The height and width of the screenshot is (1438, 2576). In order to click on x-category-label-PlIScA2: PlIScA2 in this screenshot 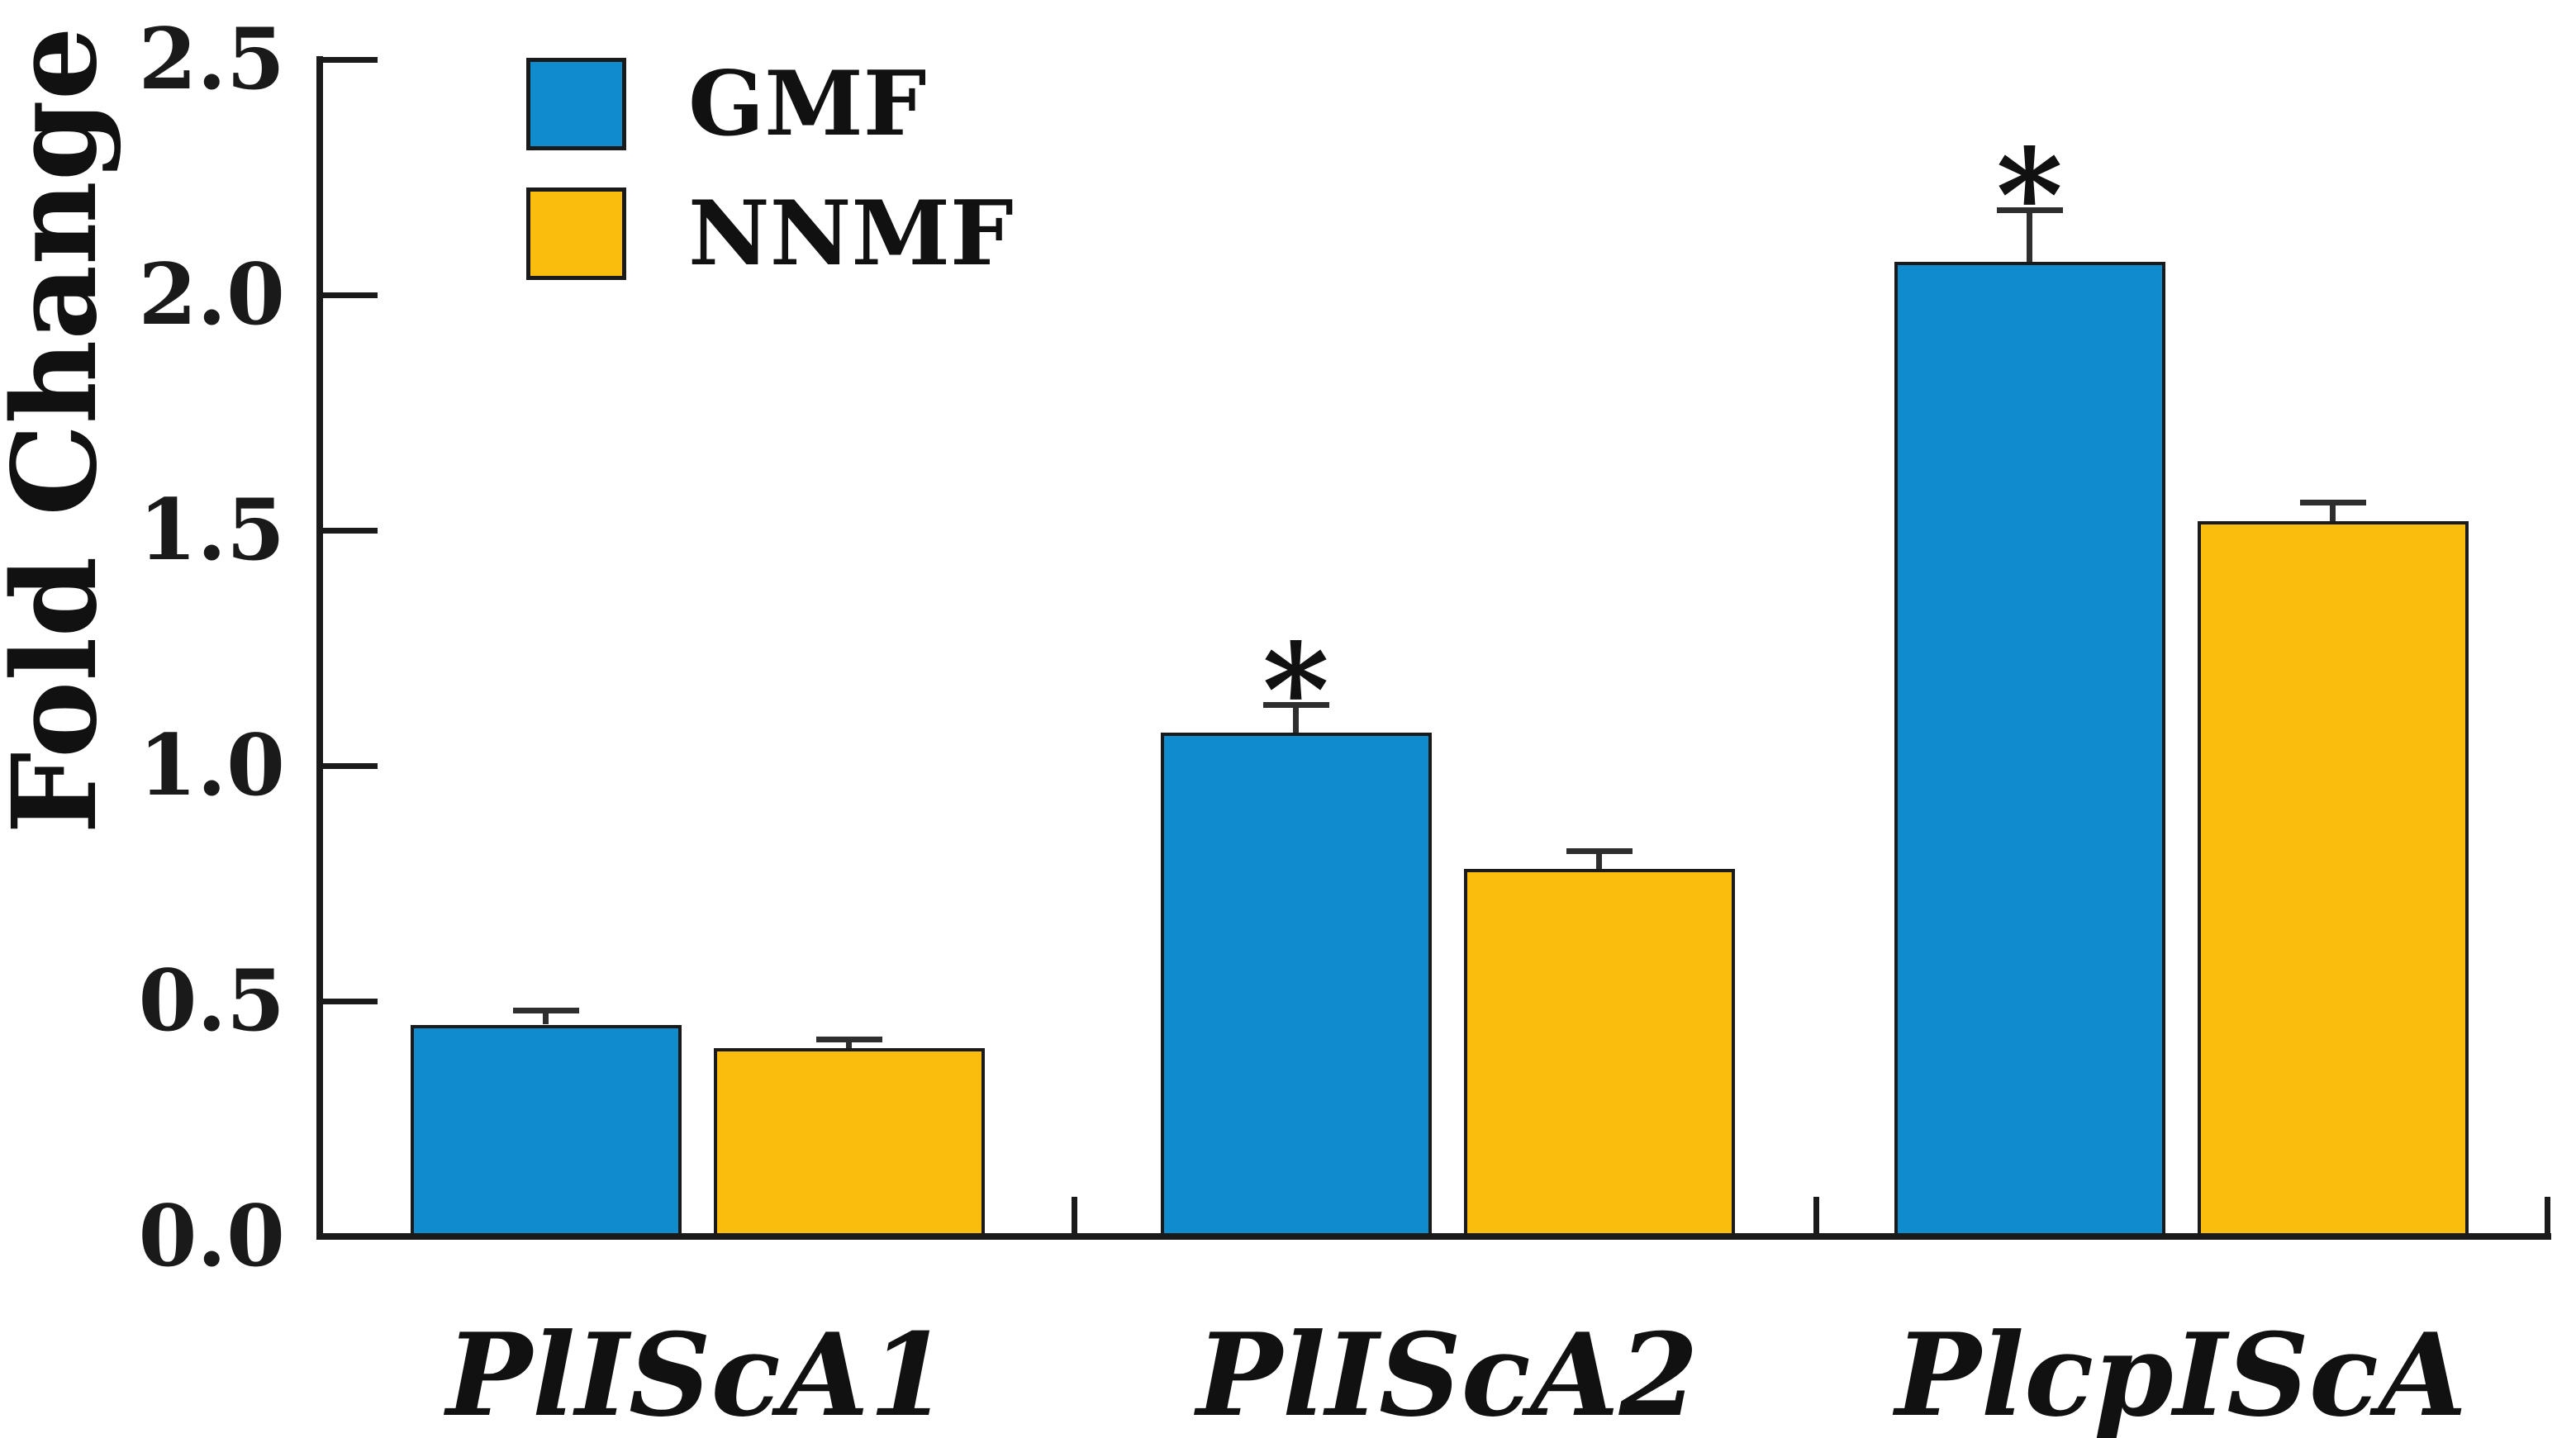, I will do `click(1447, 1372)`.